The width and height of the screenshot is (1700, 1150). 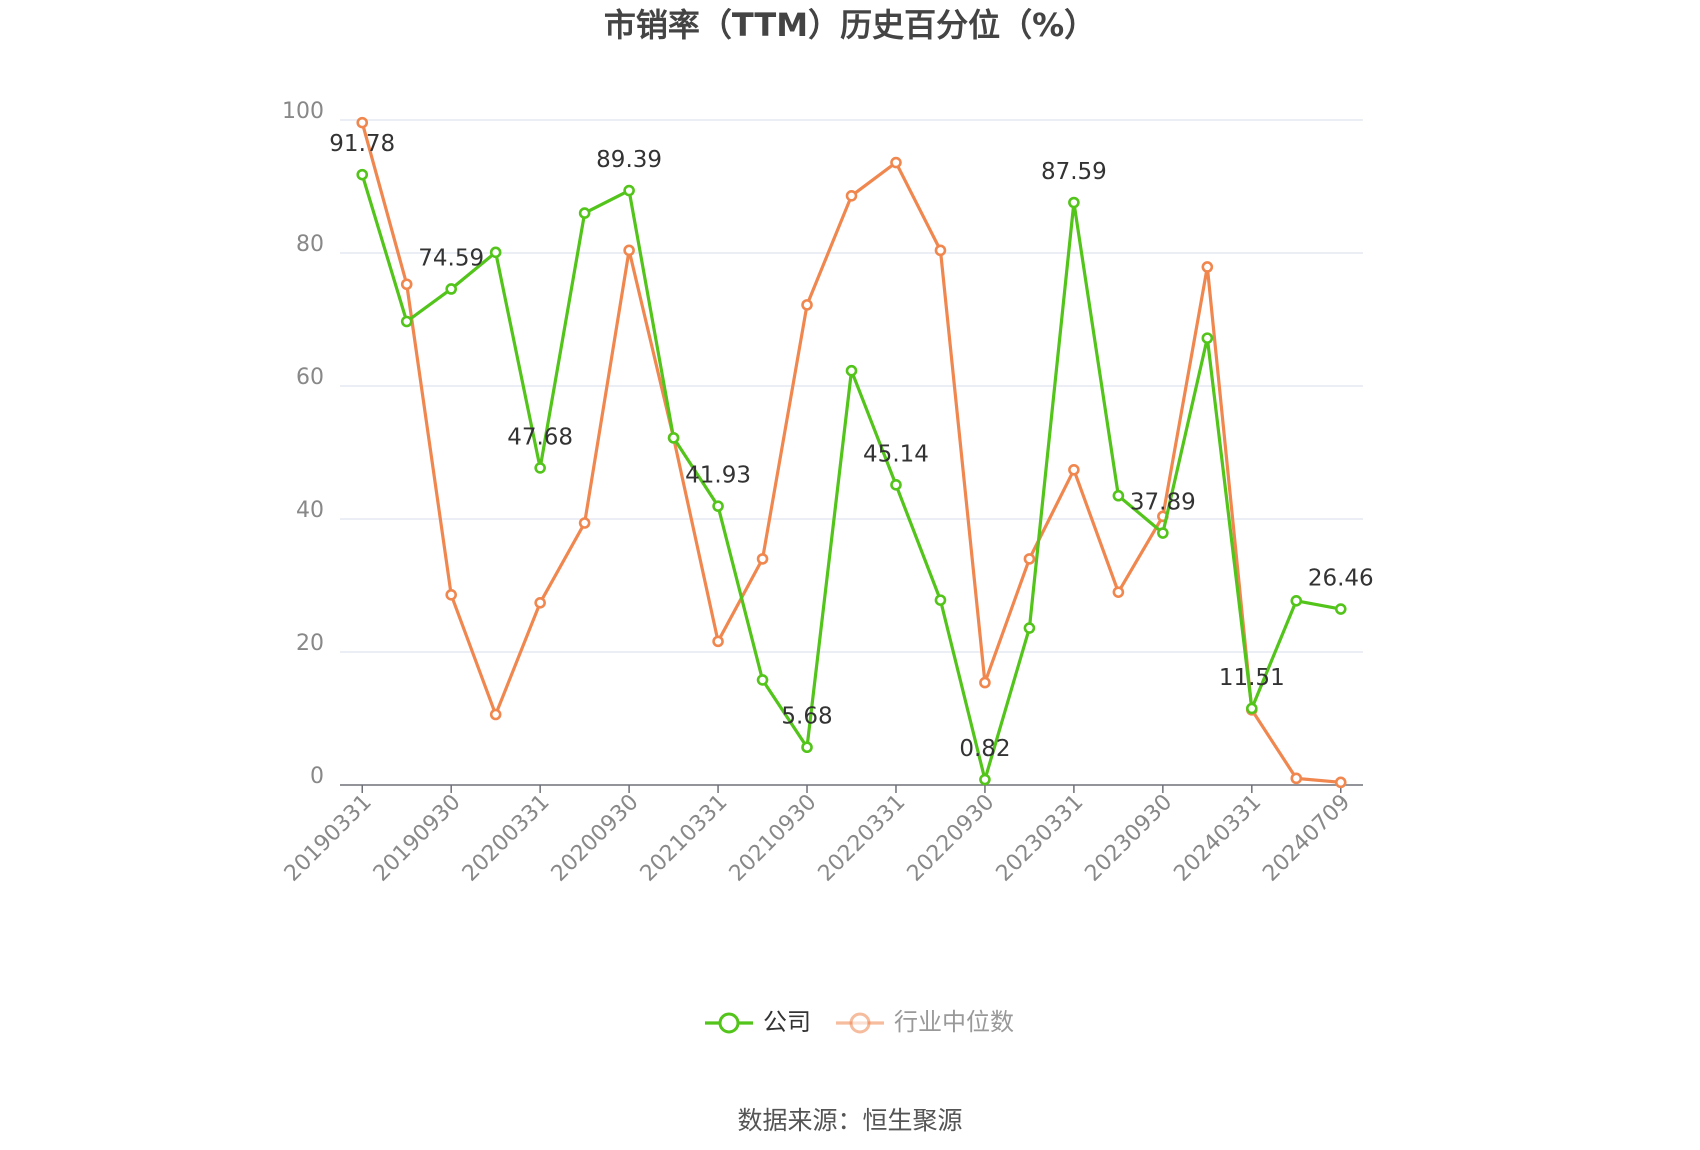 What do you see at coordinates (303, 111) in the screenshot?
I see `y-tick-label: 100` at bounding box center [303, 111].